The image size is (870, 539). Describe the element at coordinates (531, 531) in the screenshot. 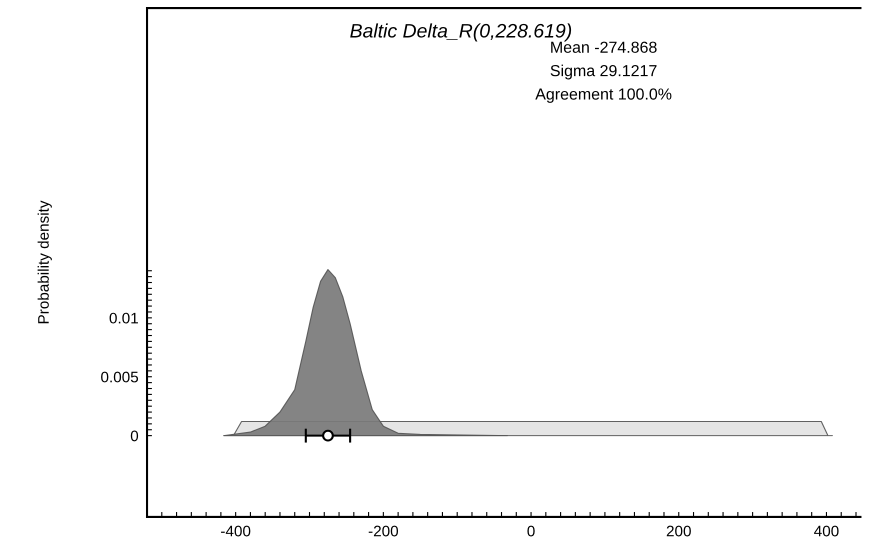

I see `x-tick-label: 0` at that location.